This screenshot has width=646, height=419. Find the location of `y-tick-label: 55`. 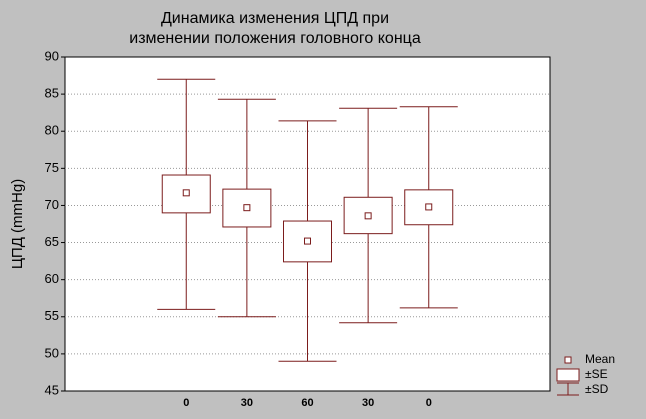

y-tick-label: 55 is located at coordinates (52, 315).